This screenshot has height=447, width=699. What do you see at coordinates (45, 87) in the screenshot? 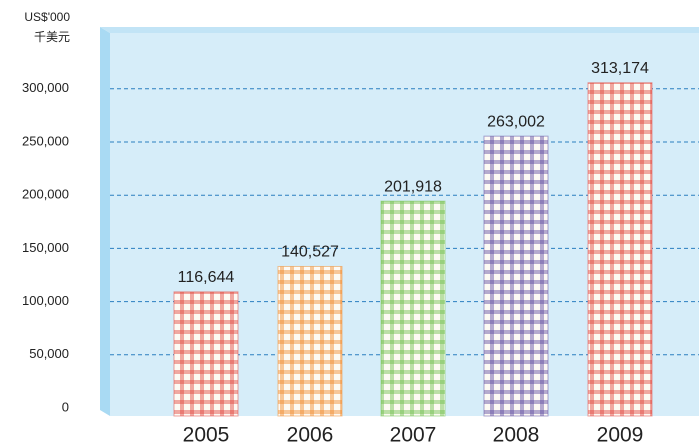
I see `y-tick-label: 300,000` at bounding box center [45, 87].